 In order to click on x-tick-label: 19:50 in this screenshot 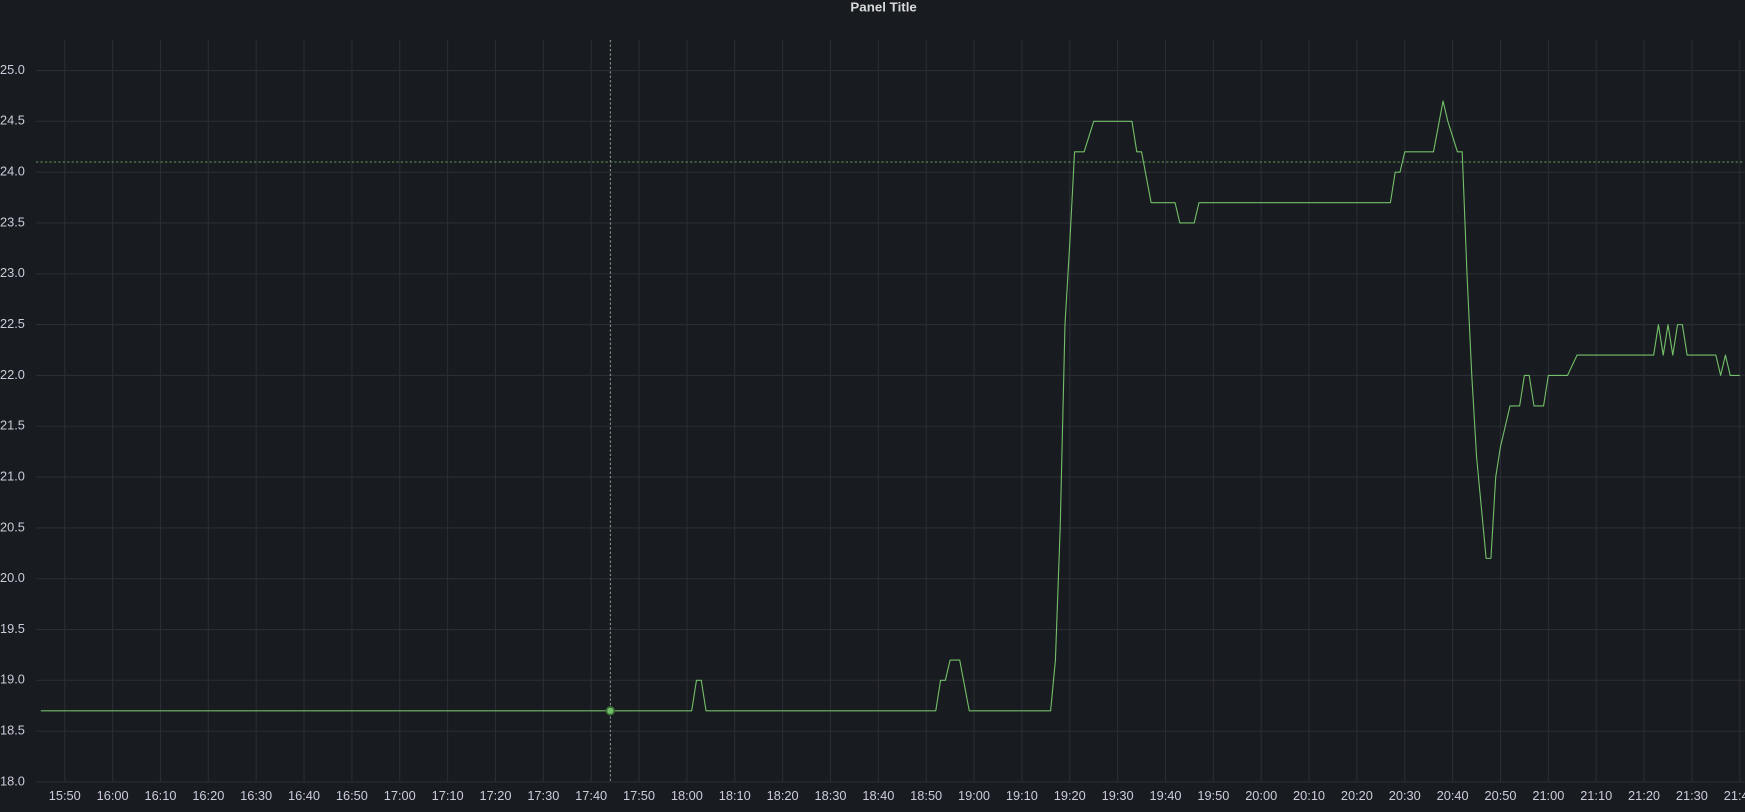, I will do `click(1213, 795)`.